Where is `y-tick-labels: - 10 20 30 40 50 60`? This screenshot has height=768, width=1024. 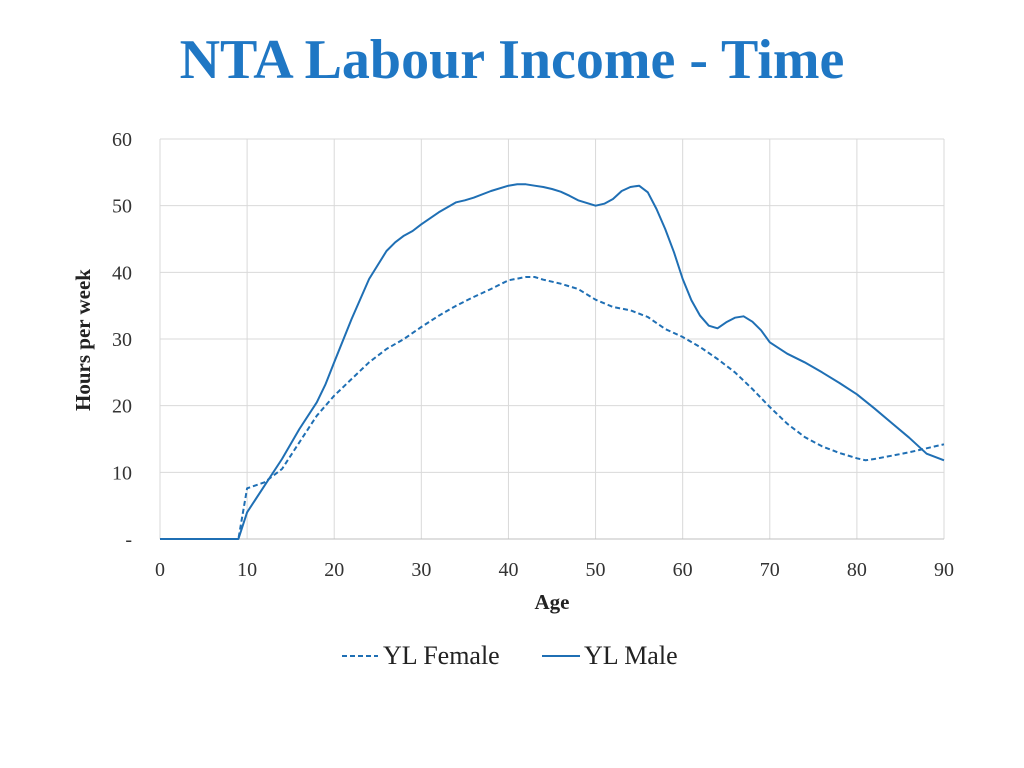 y-tick-labels: - 10 20 30 40 50 60 is located at coordinates (122, 340).